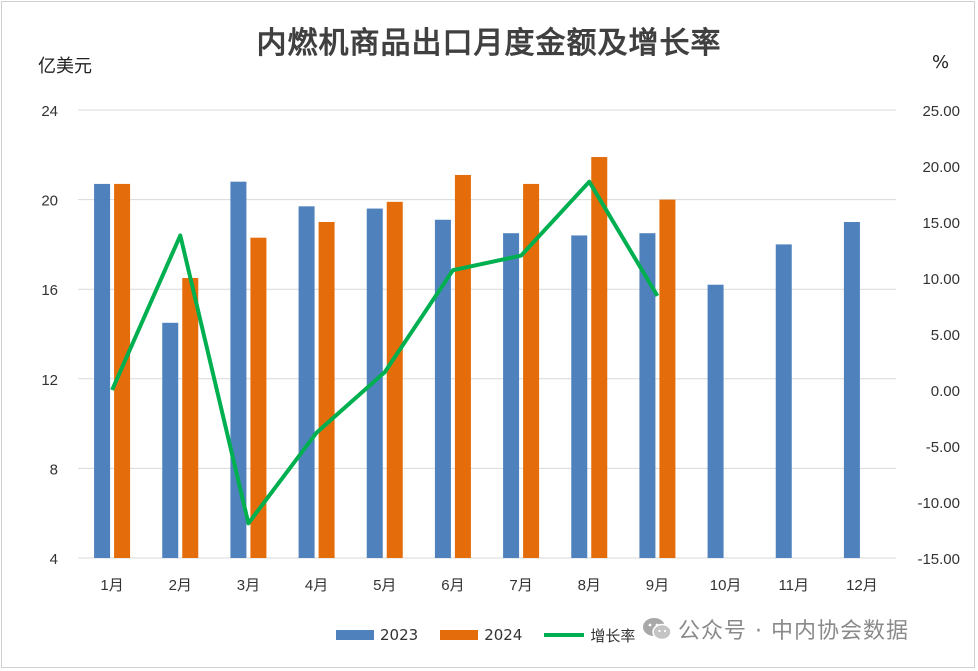 Image resolution: width=978 pixels, height=671 pixels. Describe the element at coordinates (384, 585) in the screenshot. I see `x-tick-label: 5月` at that location.